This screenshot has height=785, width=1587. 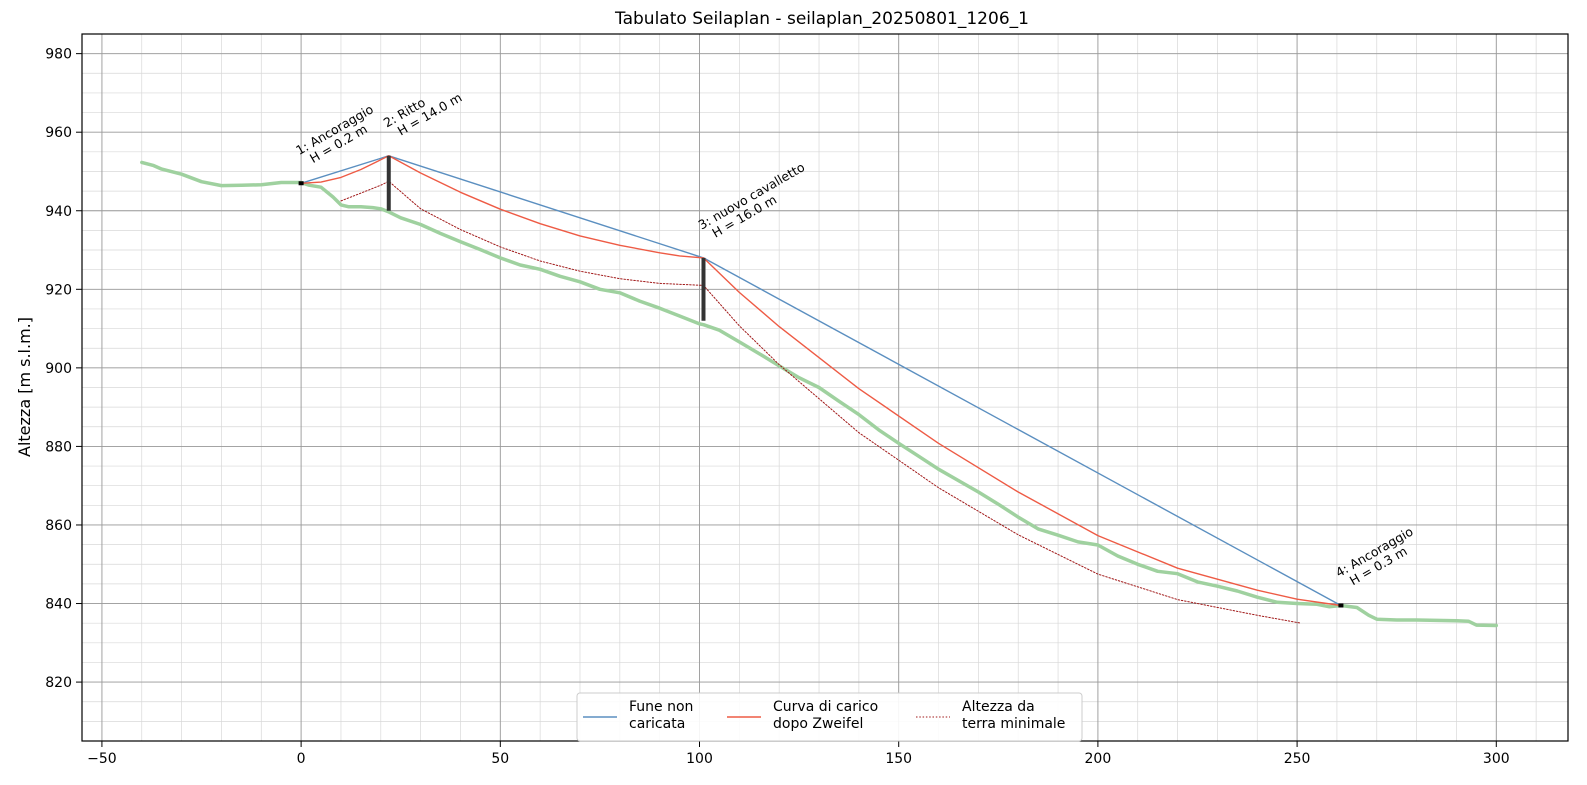 I want to click on y-tick-label: 920, so click(x=58, y=290).